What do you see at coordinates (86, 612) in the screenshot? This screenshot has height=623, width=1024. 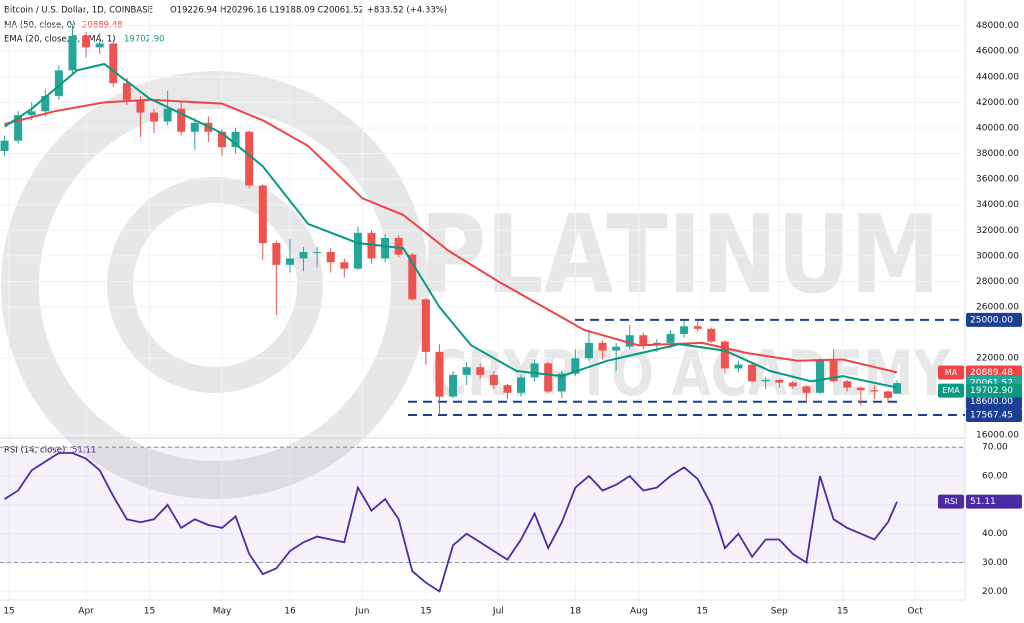 I see `x-tick-label: Apr` at bounding box center [86, 612].